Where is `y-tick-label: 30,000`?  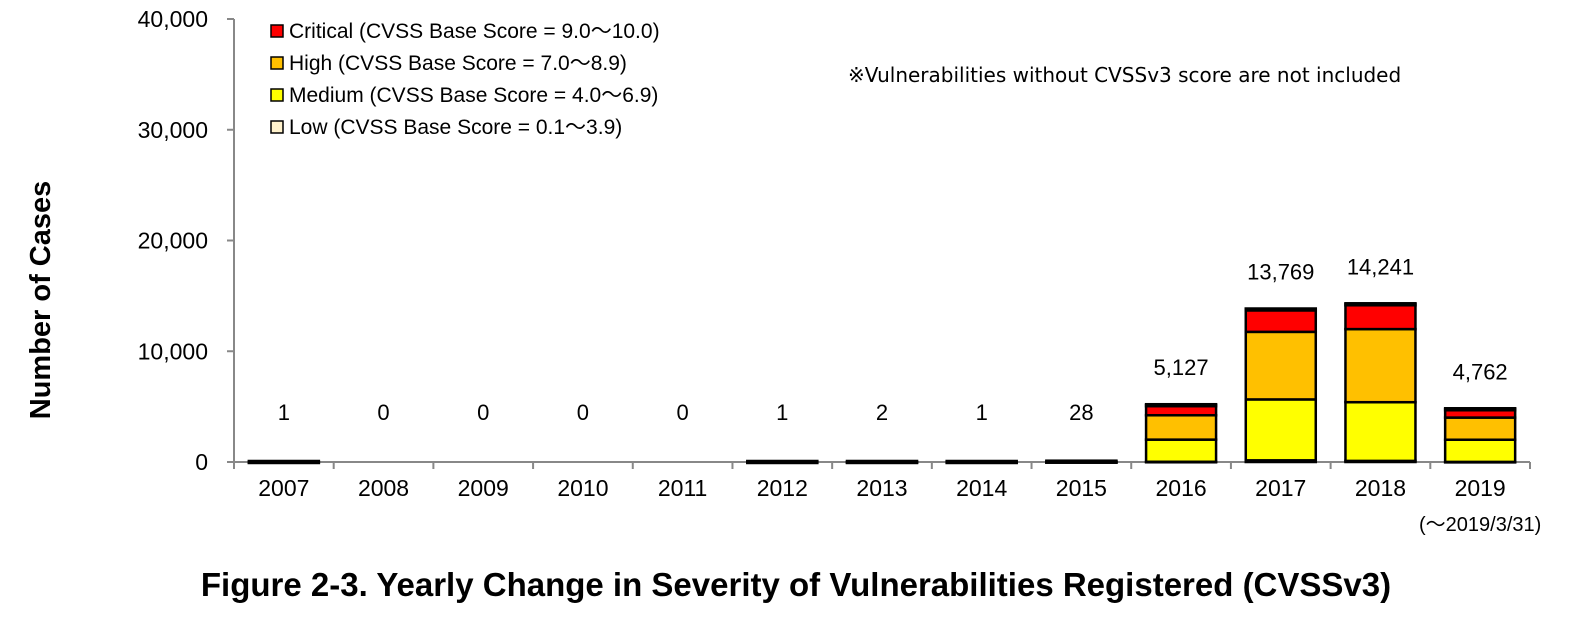
y-tick-label: 30,000 is located at coordinates (173, 130).